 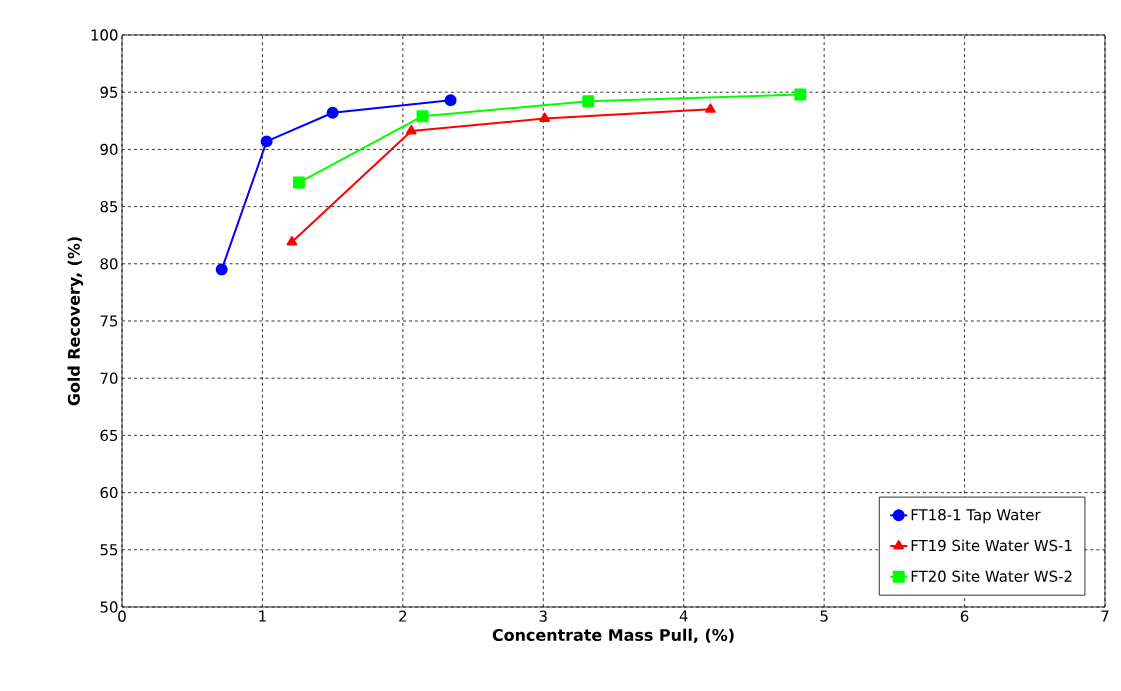 I want to click on legend-label: FT20 Site Water WS-2, so click(x=991, y=576).